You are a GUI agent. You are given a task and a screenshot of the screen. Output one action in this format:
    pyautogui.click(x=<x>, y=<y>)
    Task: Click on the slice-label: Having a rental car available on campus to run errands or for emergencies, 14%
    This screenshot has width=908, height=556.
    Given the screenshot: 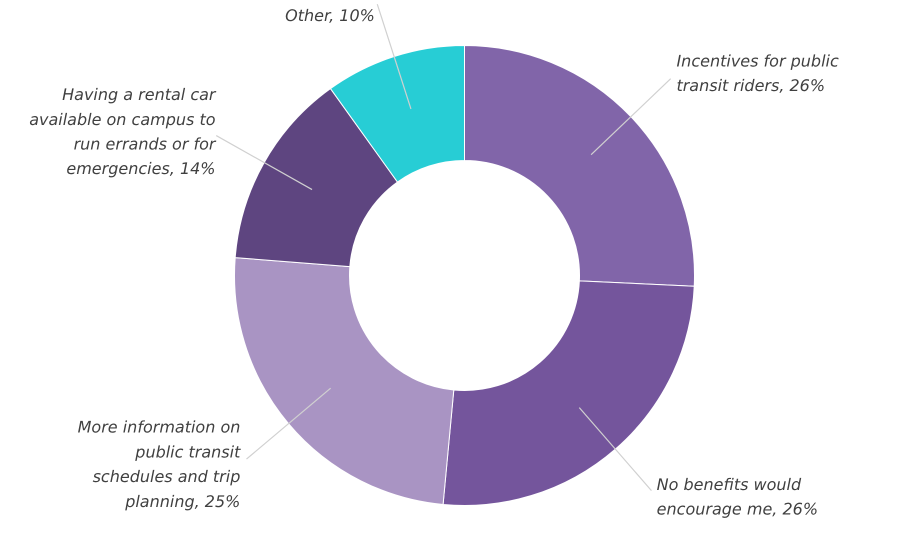 What is the action you would take?
    pyautogui.click(x=123, y=131)
    